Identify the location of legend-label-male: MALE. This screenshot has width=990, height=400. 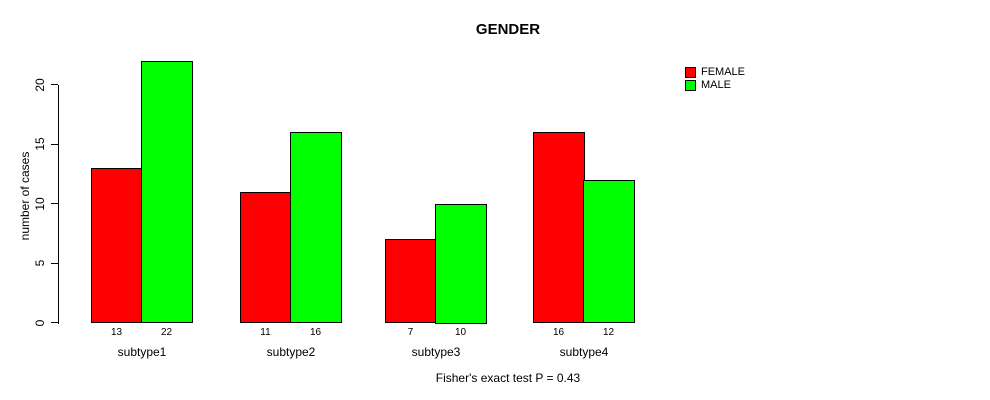
(716, 85).